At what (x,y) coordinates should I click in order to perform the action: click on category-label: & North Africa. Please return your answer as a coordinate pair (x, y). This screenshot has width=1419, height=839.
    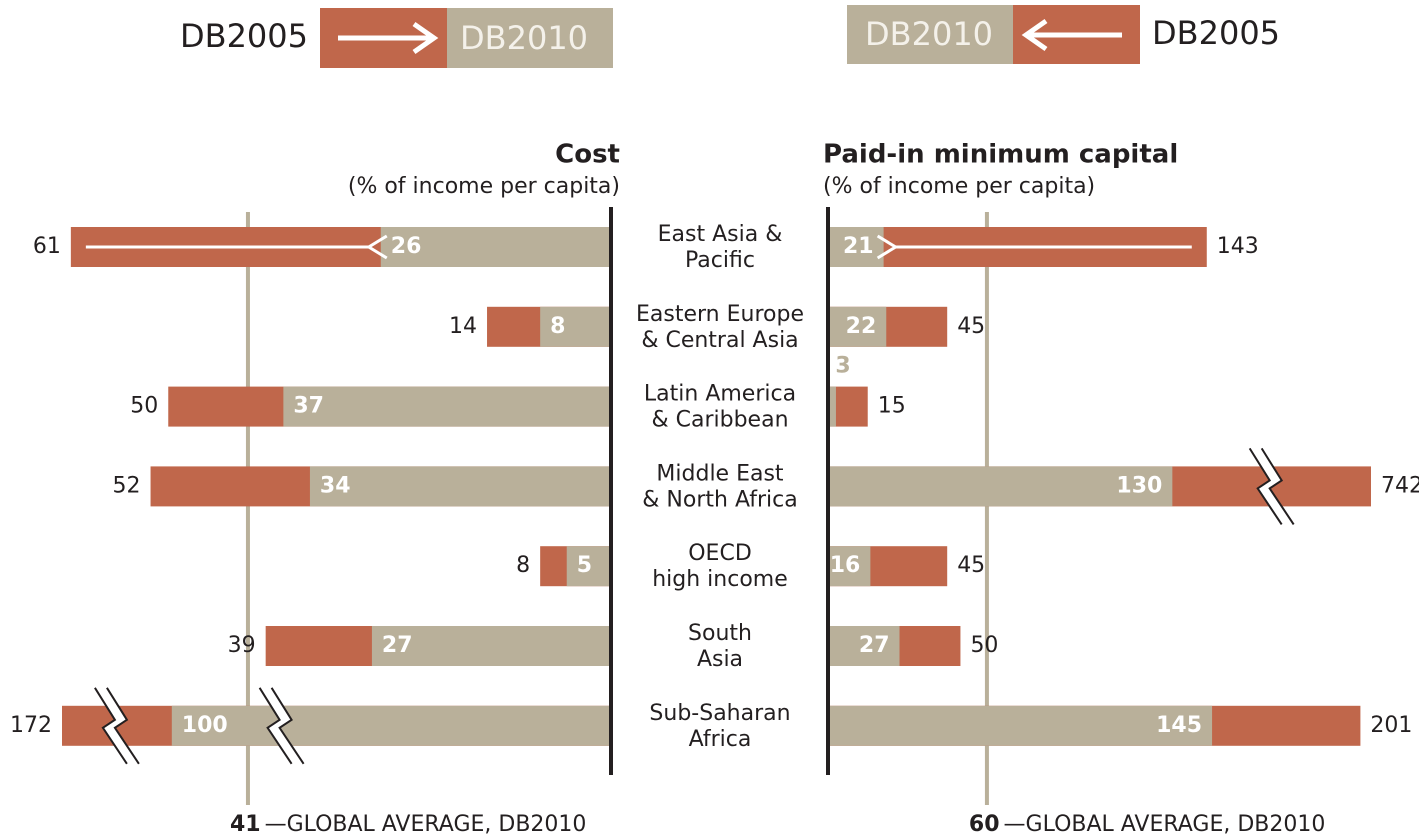
    Looking at the image, I should click on (719, 499).